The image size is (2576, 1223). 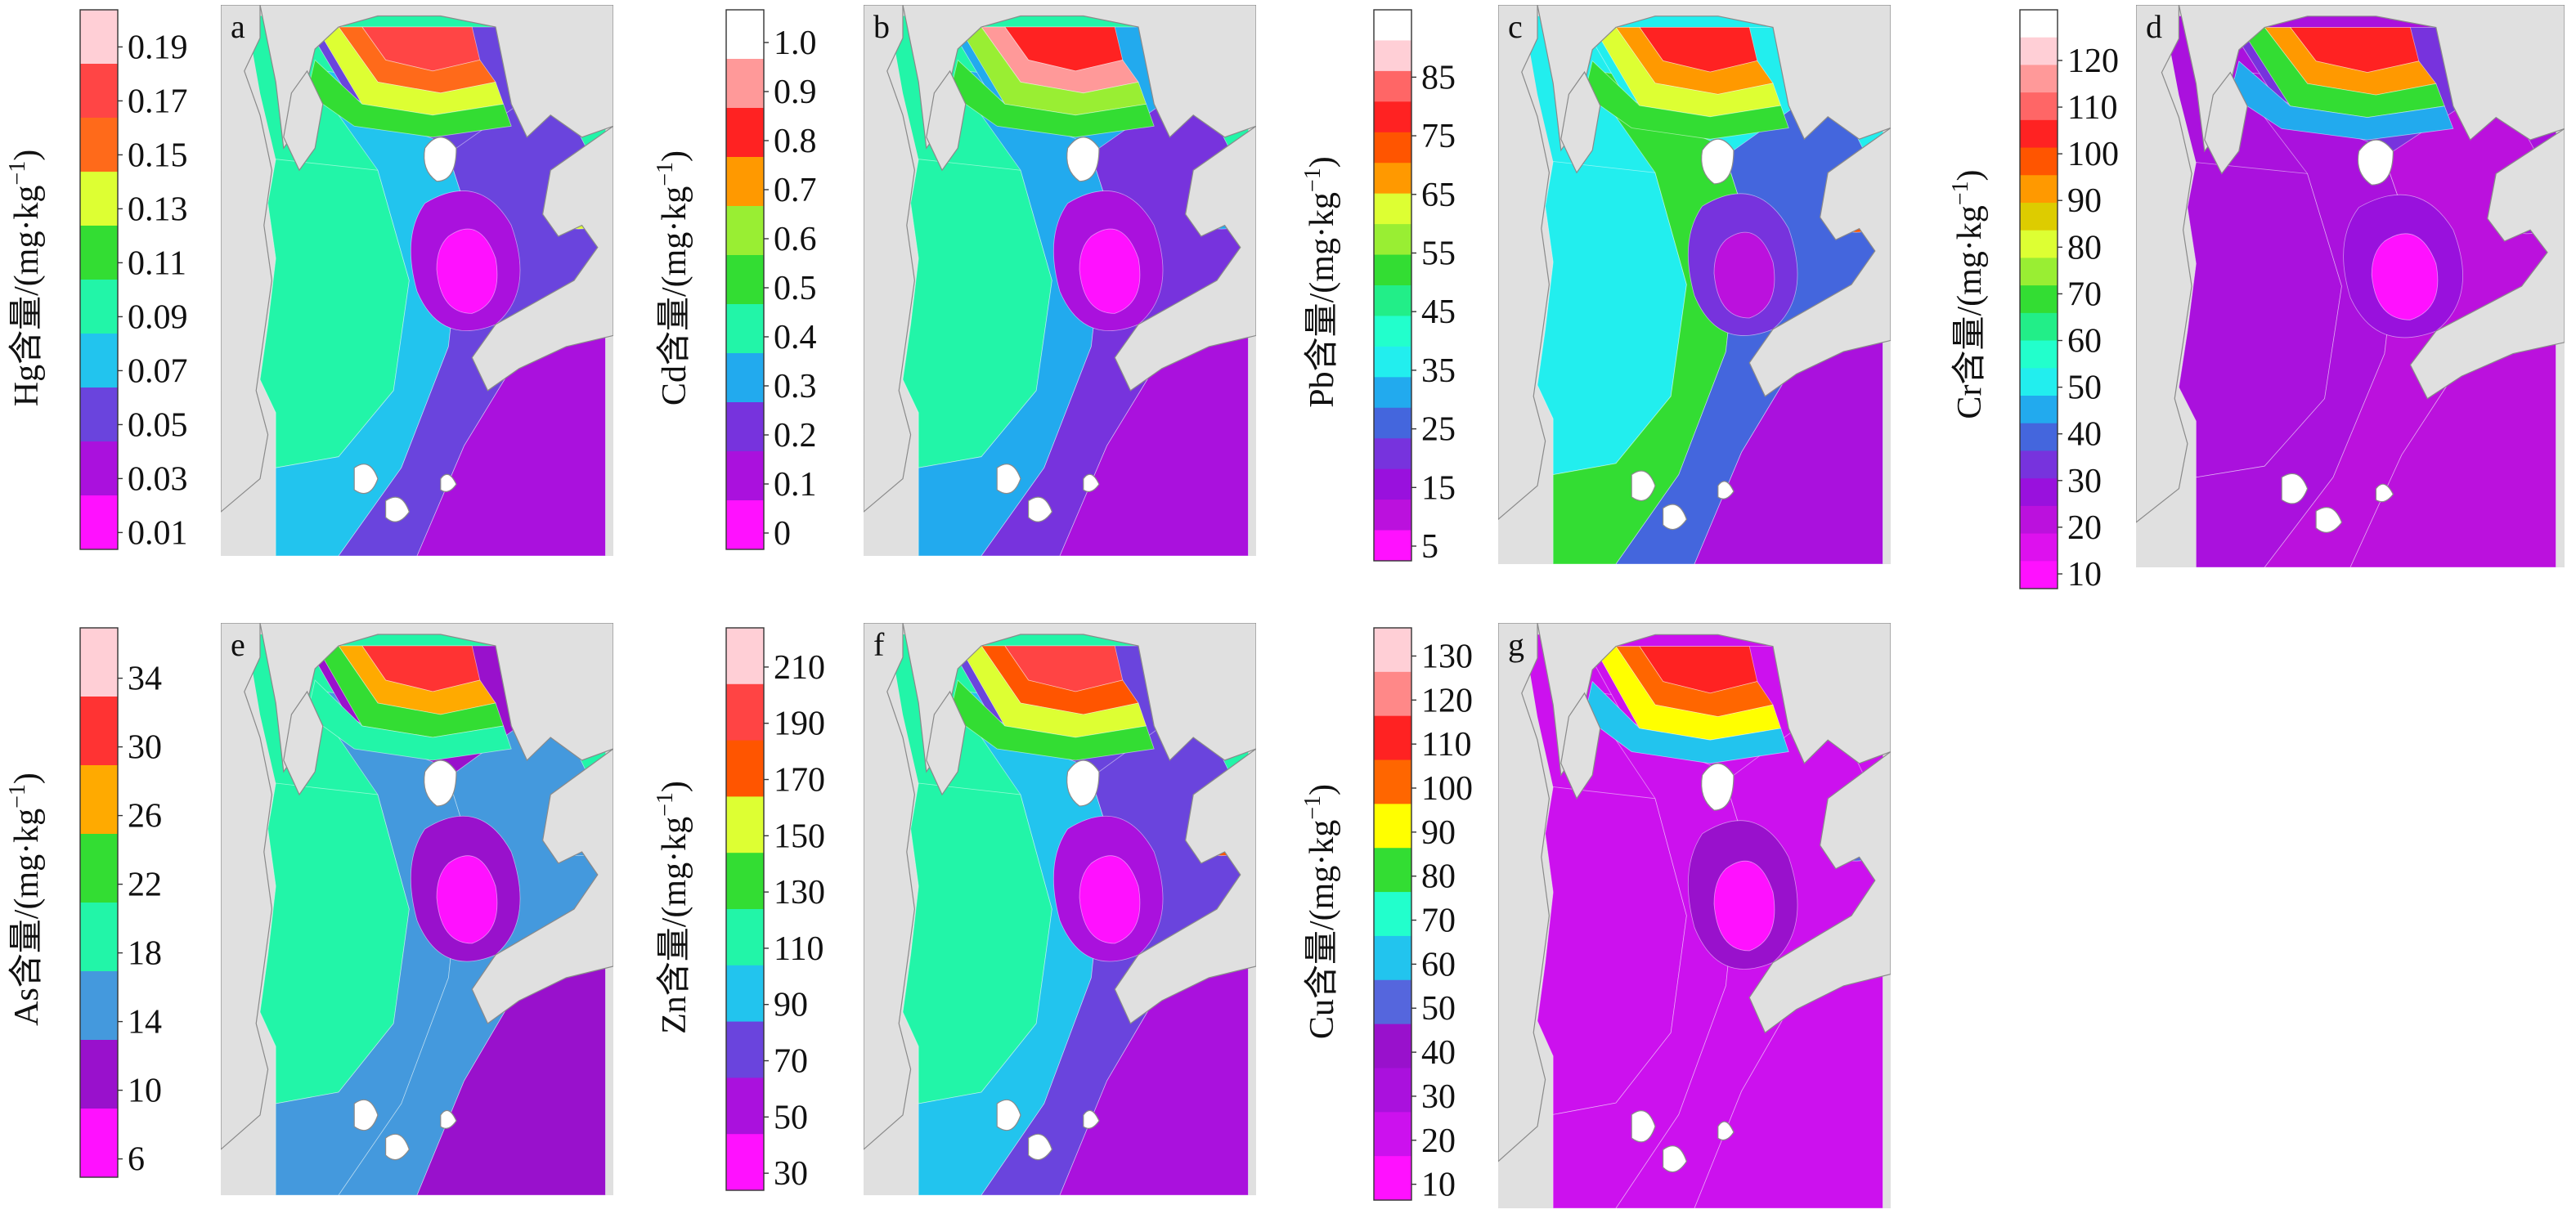 What do you see at coordinates (795, 436) in the screenshot?
I see `colorbar-tick-label: 0.2` at bounding box center [795, 436].